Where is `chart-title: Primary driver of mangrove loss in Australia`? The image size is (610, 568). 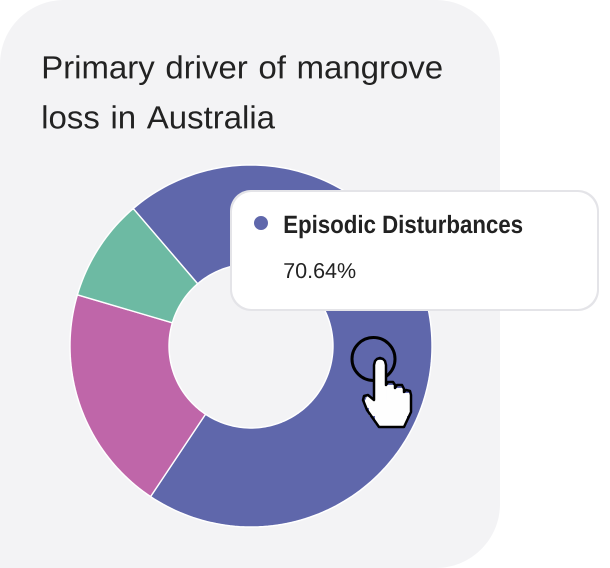
chart-title: Primary driver of mangrove loss in Australia is located at coordinates (242, 92).